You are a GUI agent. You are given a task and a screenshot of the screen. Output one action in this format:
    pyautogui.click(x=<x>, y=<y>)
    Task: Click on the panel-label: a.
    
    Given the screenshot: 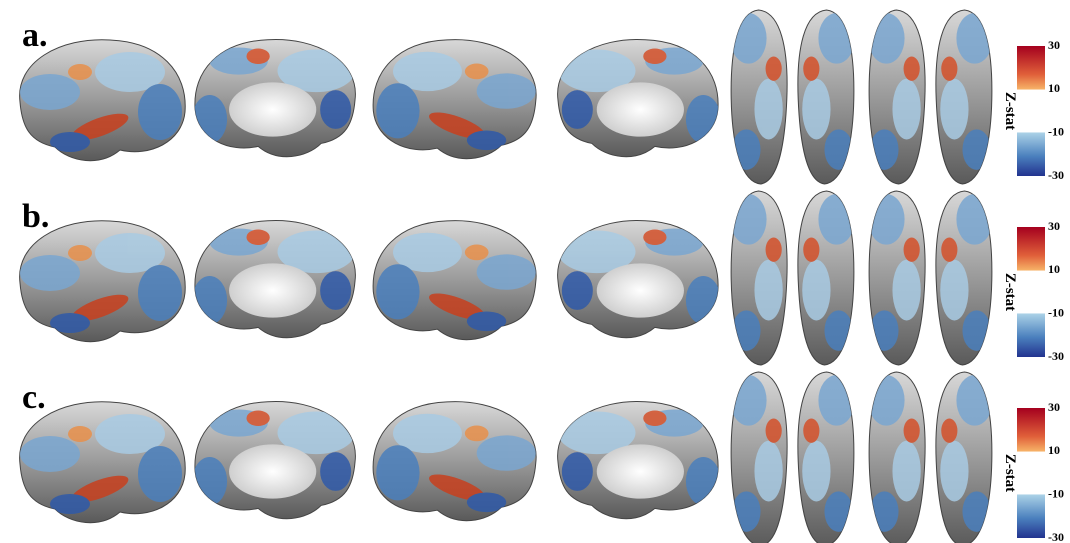 What is the action you would take?
    pyautogui.click(x=35, y=35)
    